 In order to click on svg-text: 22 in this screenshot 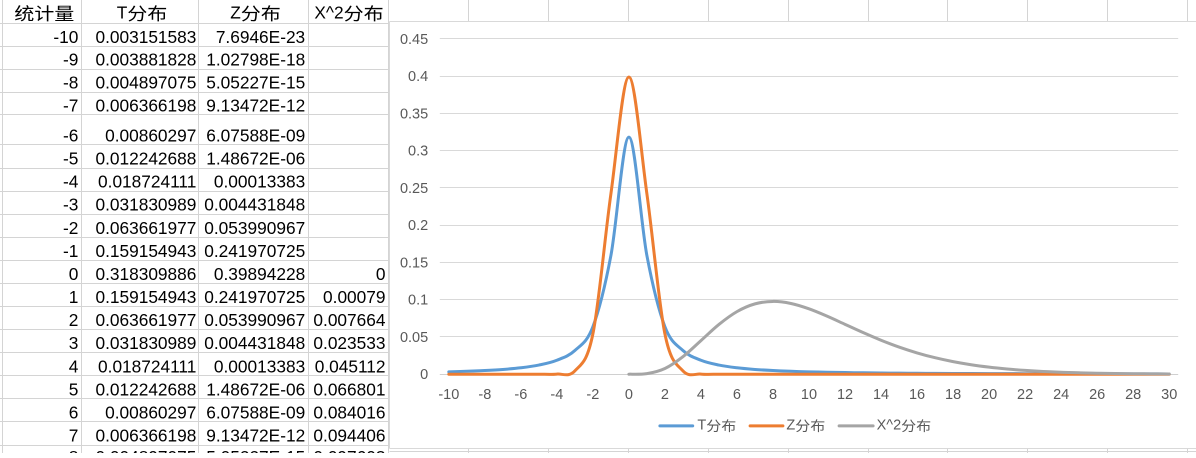, I will do `click(1025, 395)`.